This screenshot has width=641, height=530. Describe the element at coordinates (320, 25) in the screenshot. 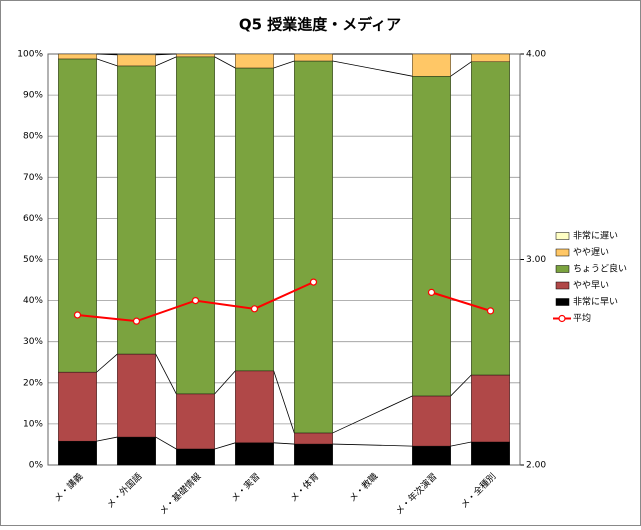

I see `chart-title: Q5 授業進度・メディア` at that location.